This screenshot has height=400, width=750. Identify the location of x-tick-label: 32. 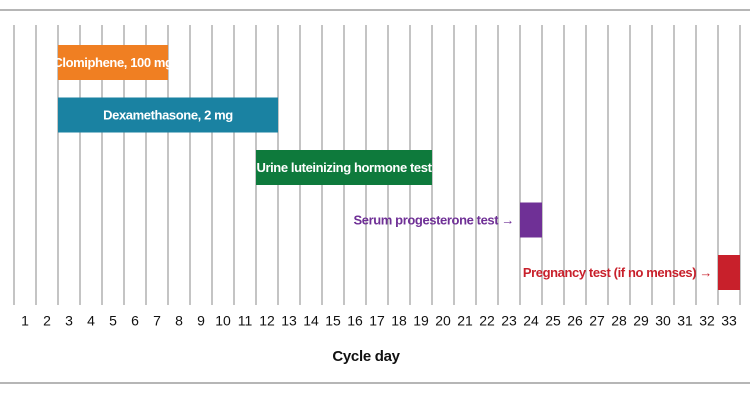
(707, 321).